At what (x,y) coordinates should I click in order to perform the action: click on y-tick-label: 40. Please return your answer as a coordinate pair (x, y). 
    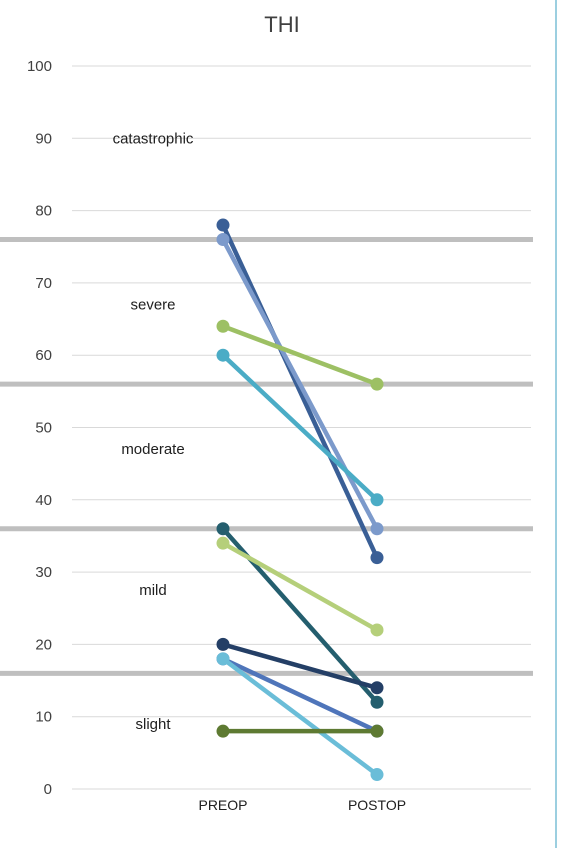
    Looking at the image, I should click on (43, 500).